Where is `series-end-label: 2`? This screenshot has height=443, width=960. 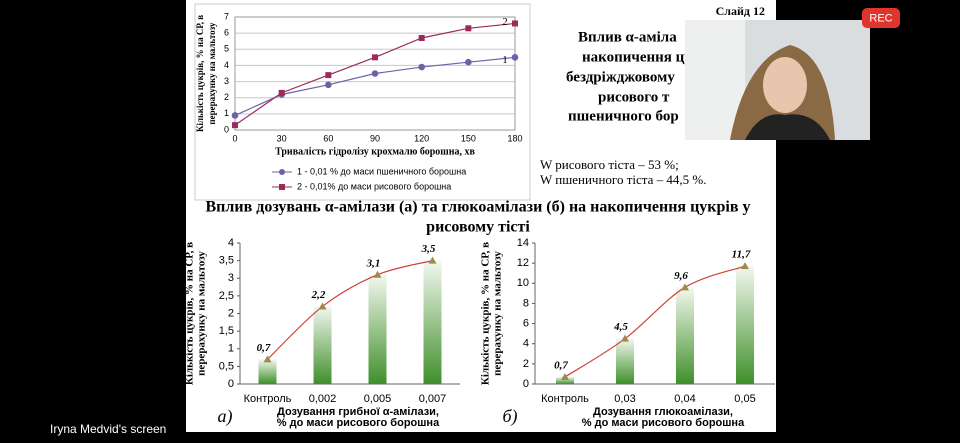 series-end-label: 2 is located at coordinates (505, 22).